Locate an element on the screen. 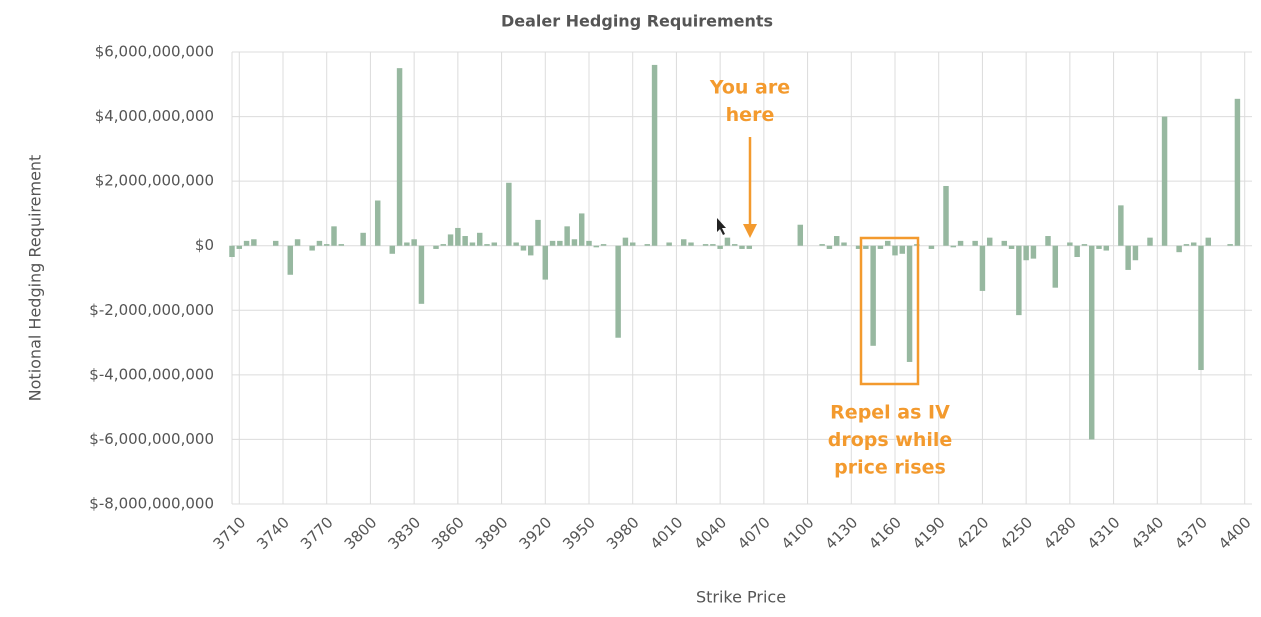 The image size is (1261, 617). x-tick-label: 4010 is located at coordinates (667, 533).